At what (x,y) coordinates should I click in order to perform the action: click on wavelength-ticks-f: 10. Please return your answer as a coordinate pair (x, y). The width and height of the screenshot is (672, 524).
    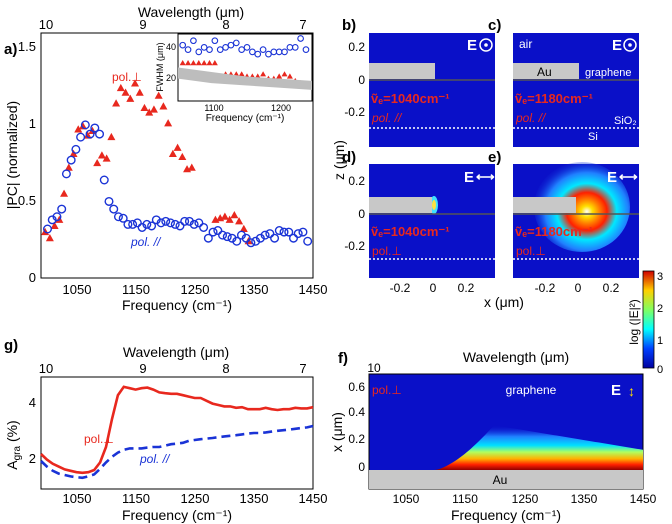
    Looking at the image, I should click on (374, 368).